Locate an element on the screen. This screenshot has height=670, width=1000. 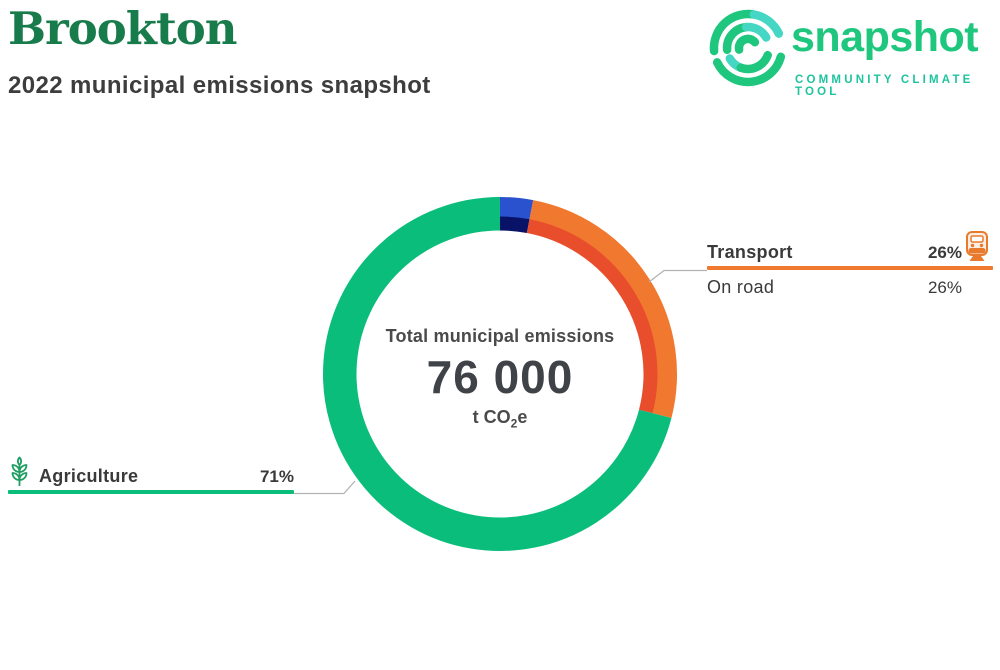
donut-segment-agriculture is located at coordinates (497, 374).